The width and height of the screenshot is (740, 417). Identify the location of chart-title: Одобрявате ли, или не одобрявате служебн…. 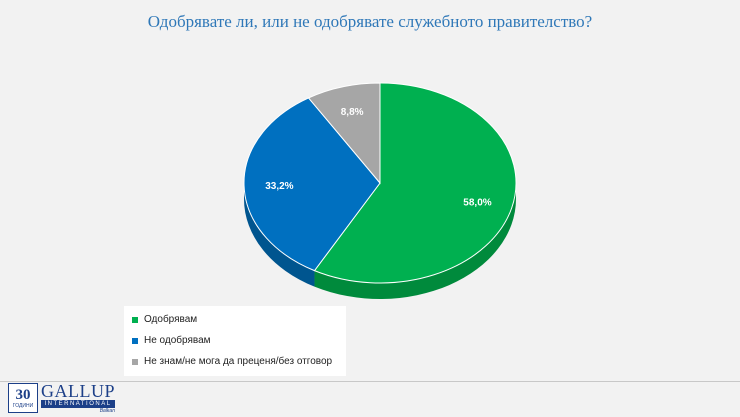
(370, 21).